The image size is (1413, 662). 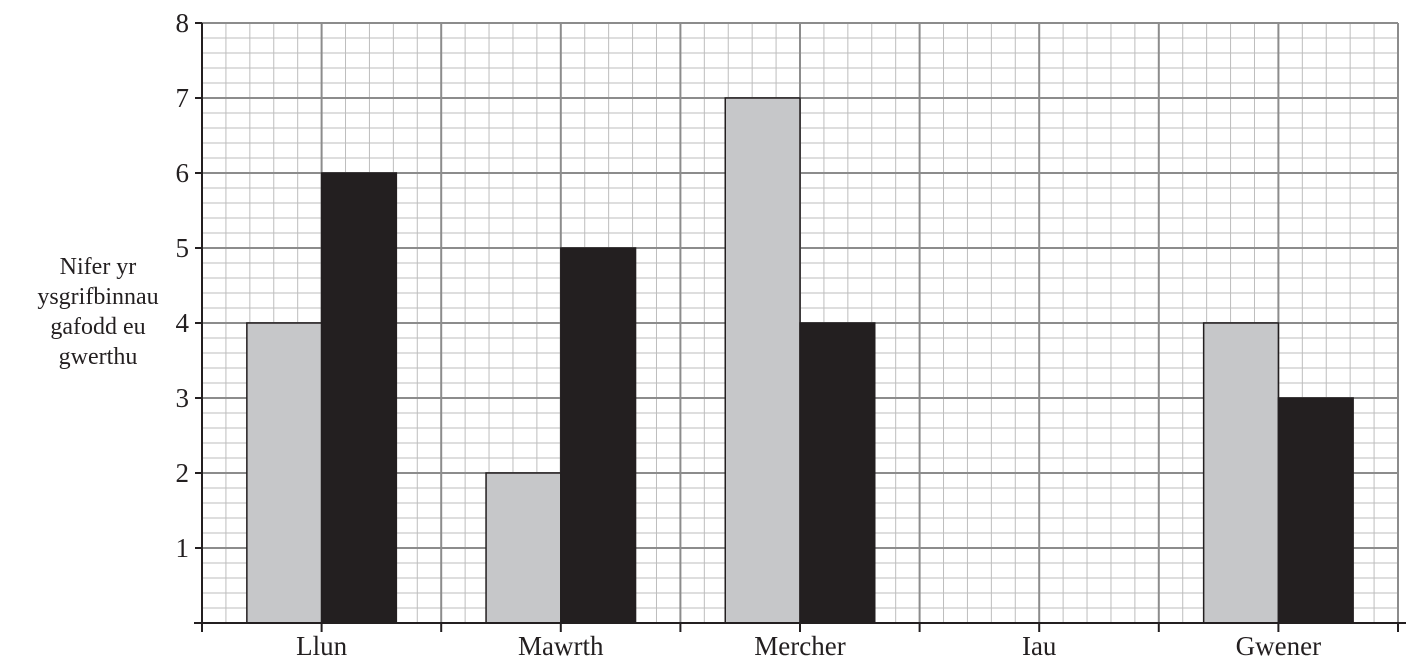 What do you see at coordinates (98, 297) in the screenshot?
I see `y-axis-label-line-2: ysgrifbinnau` at bounding box center [98, 297].